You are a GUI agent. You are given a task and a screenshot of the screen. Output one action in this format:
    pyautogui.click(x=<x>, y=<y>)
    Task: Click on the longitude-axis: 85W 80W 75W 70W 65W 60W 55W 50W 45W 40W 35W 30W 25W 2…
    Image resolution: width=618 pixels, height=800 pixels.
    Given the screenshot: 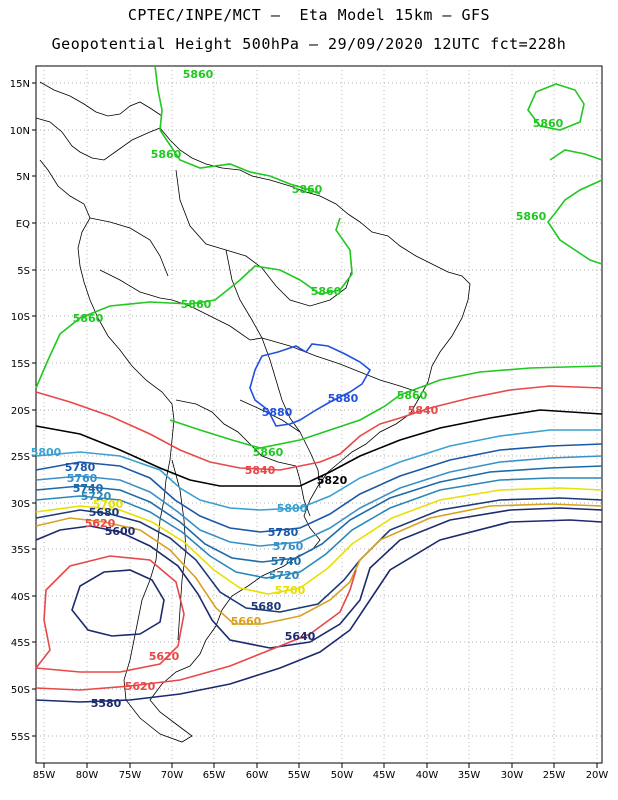 What is the action you would take?
    pyautogui.click(x=321, y=772)
    